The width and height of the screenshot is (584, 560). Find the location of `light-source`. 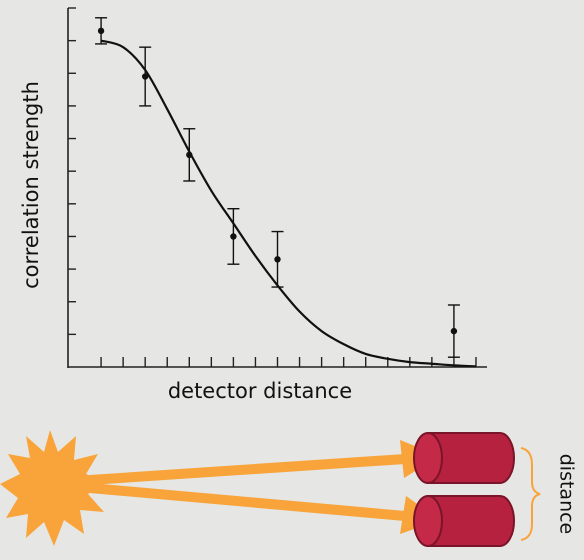

light-source is located at coordinates (54, 488).